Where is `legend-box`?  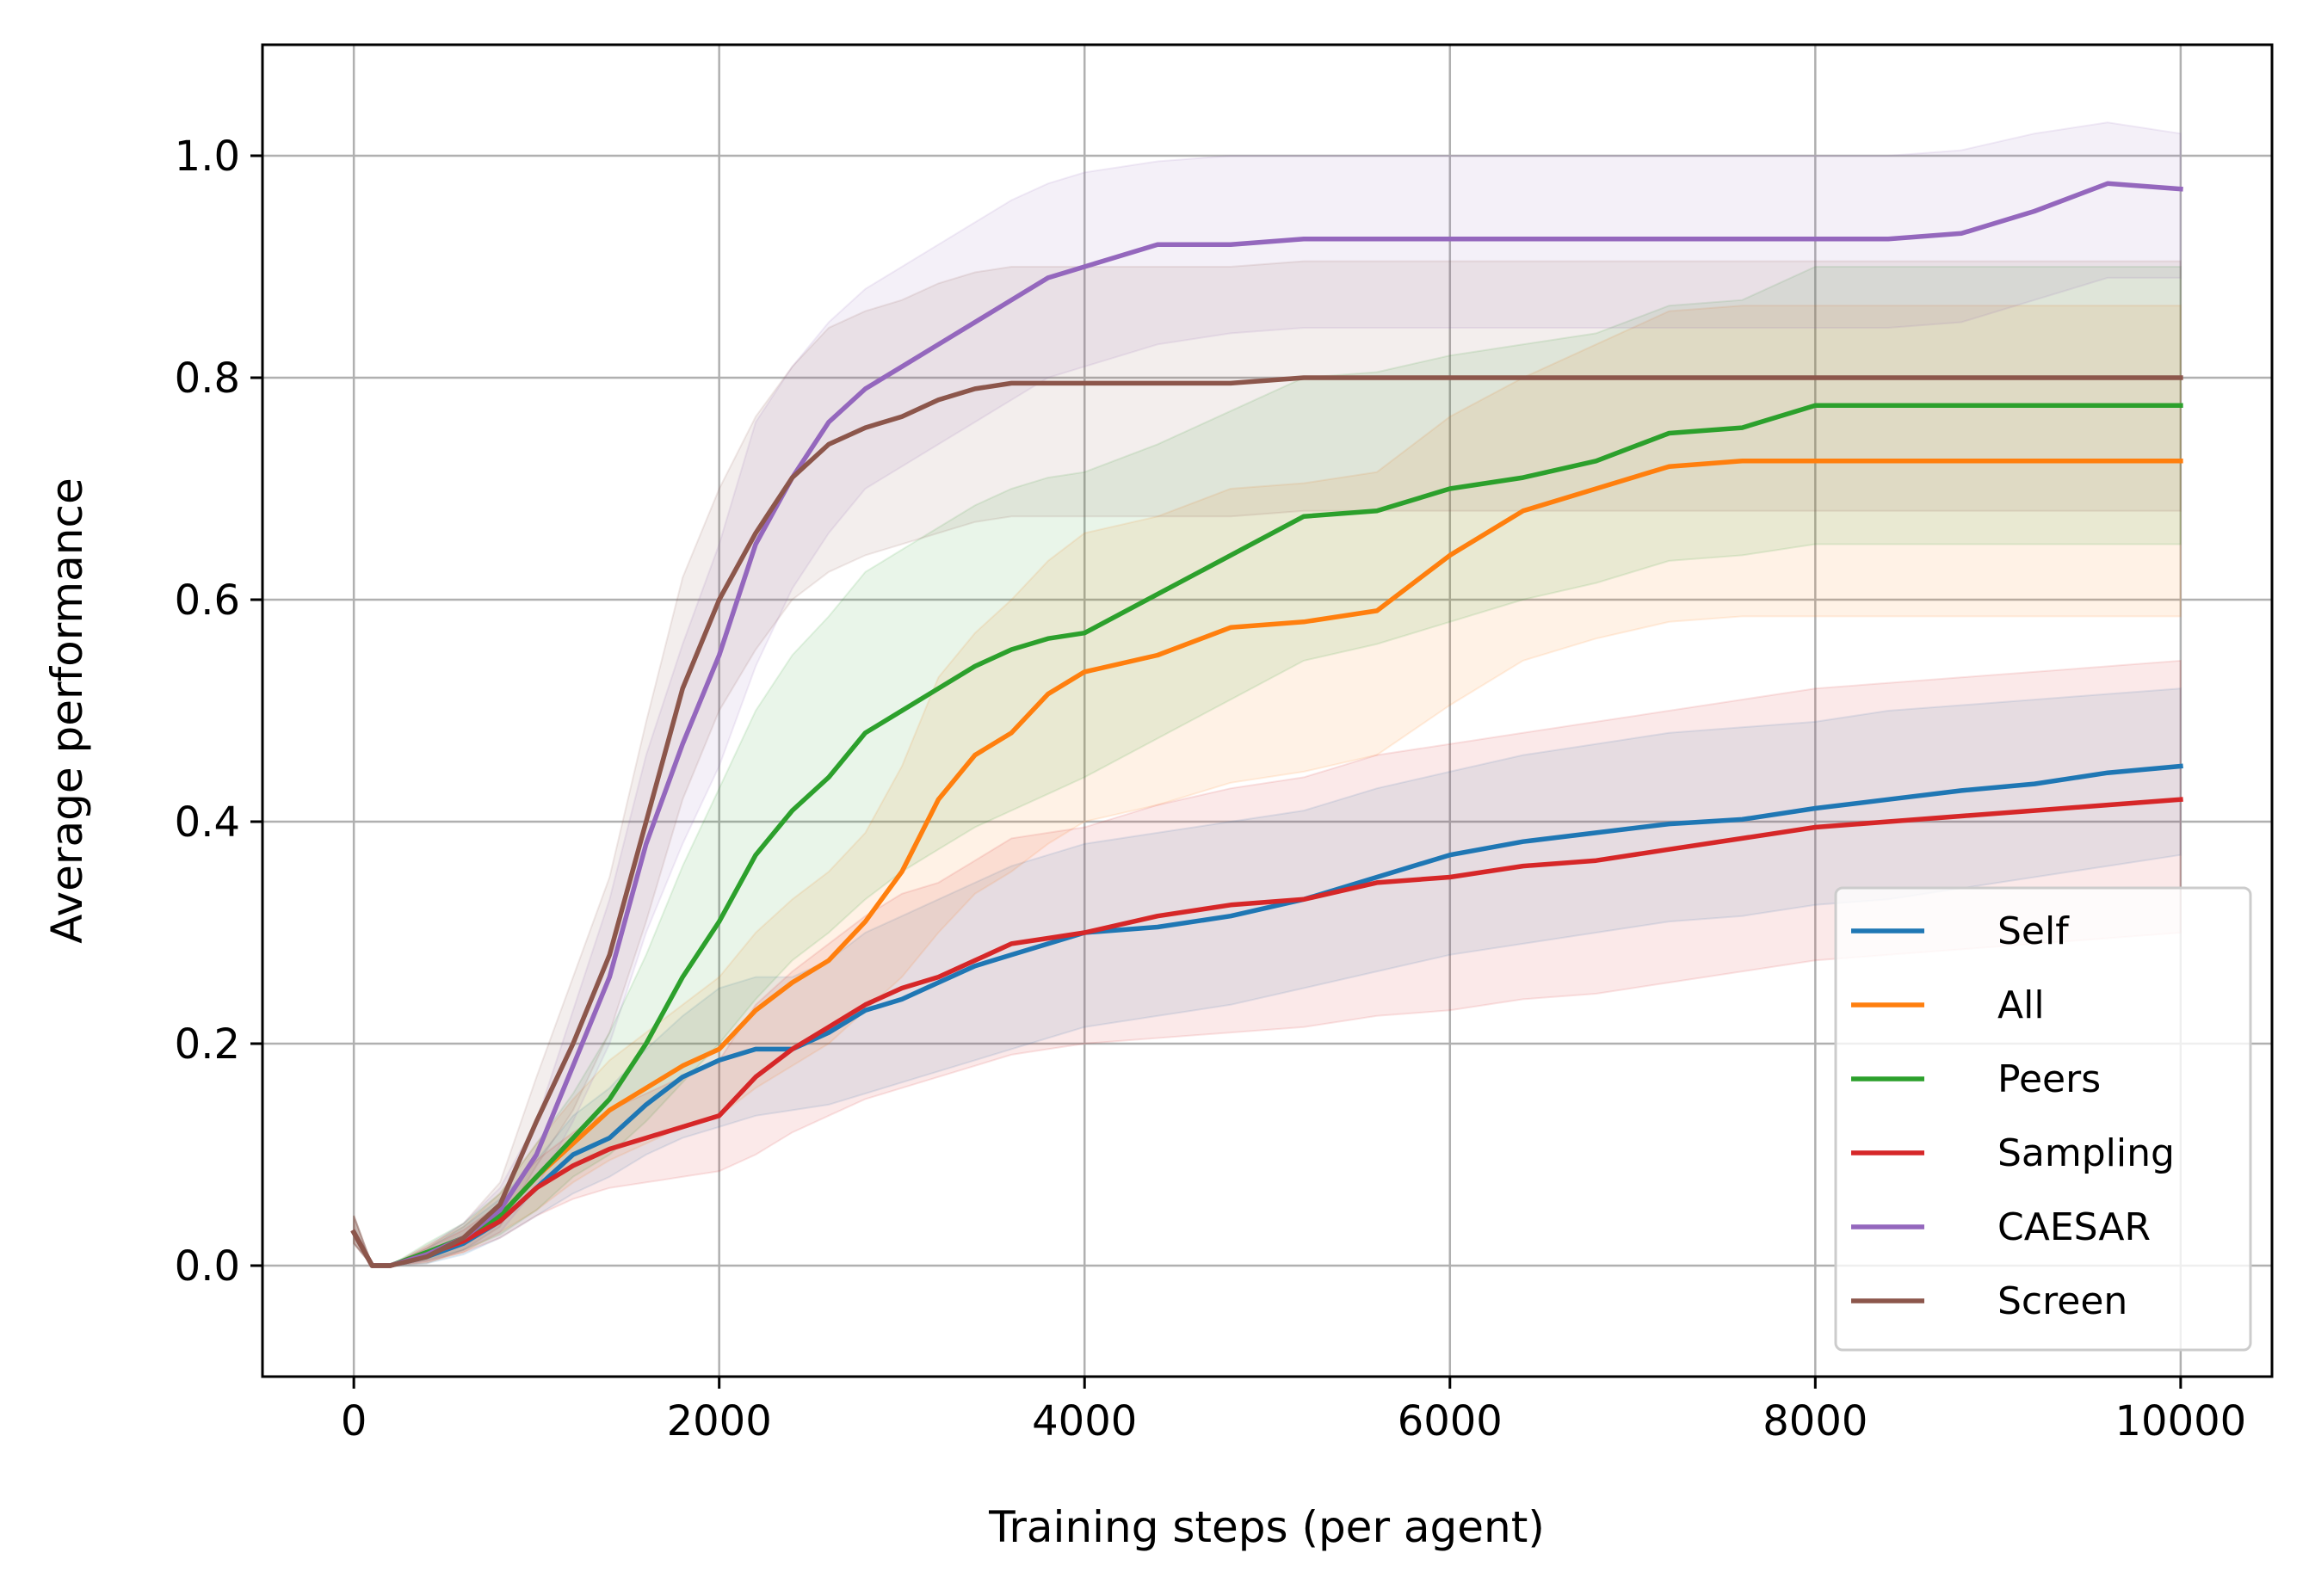 legend-box is located at coordinates (2043, 1119).